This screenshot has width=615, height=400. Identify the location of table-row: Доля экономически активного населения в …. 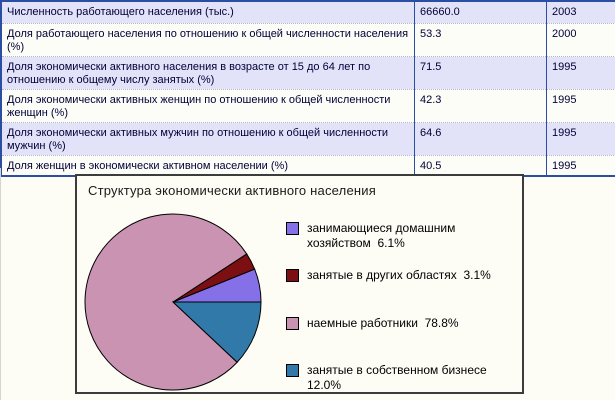
(308, 73).